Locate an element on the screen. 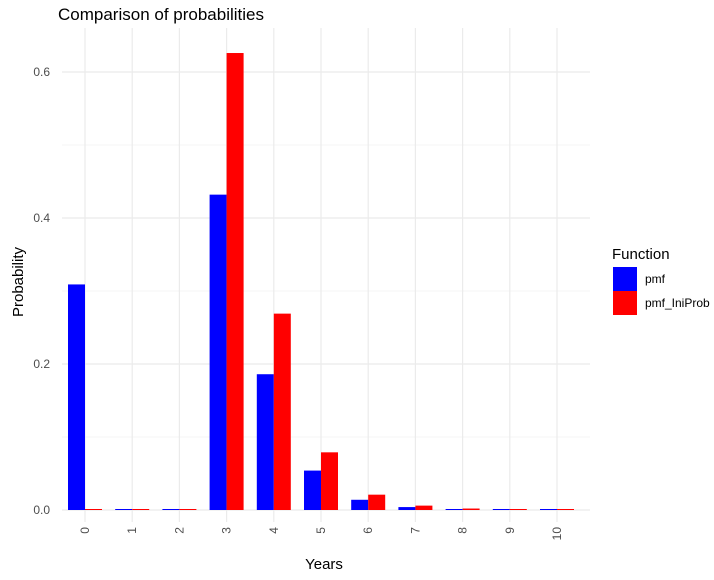  x-tick-label: 6 is located at coordinates (368, 530).